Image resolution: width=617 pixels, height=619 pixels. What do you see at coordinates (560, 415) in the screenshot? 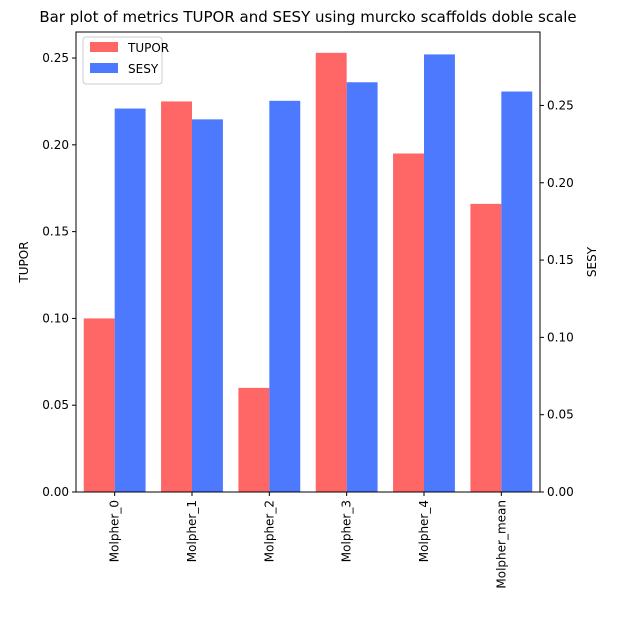
I see `right-axis-tick-label: 0.05` at bounding box center [560, 415].